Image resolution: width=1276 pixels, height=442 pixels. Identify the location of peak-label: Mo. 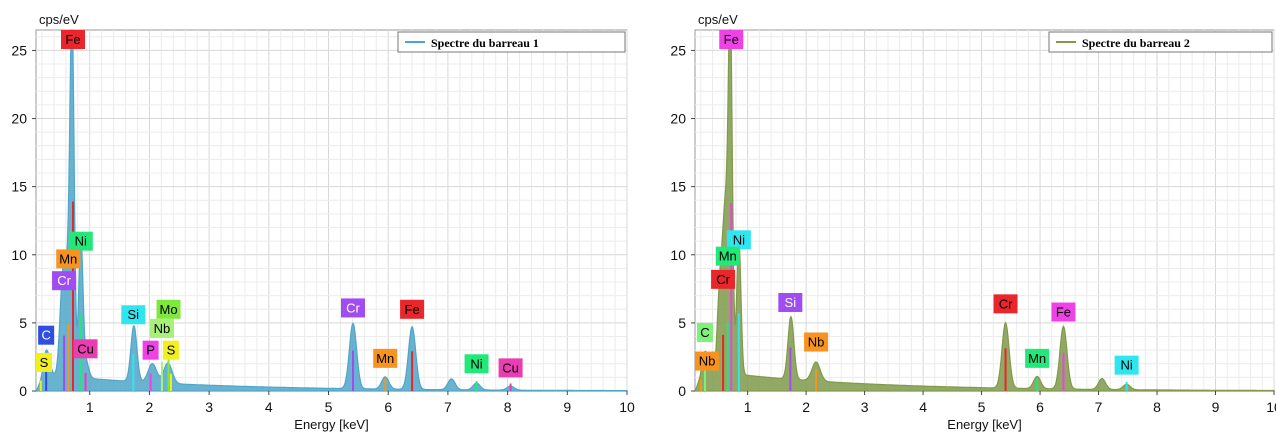
(168, 309).